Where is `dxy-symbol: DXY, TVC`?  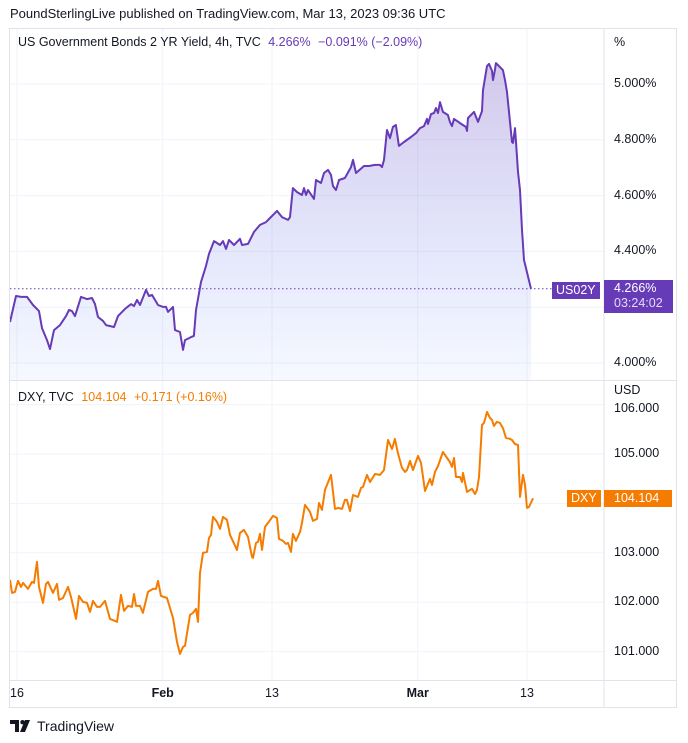 dxy-symbol: DXY, TVC is located at coordinates (46, 397).